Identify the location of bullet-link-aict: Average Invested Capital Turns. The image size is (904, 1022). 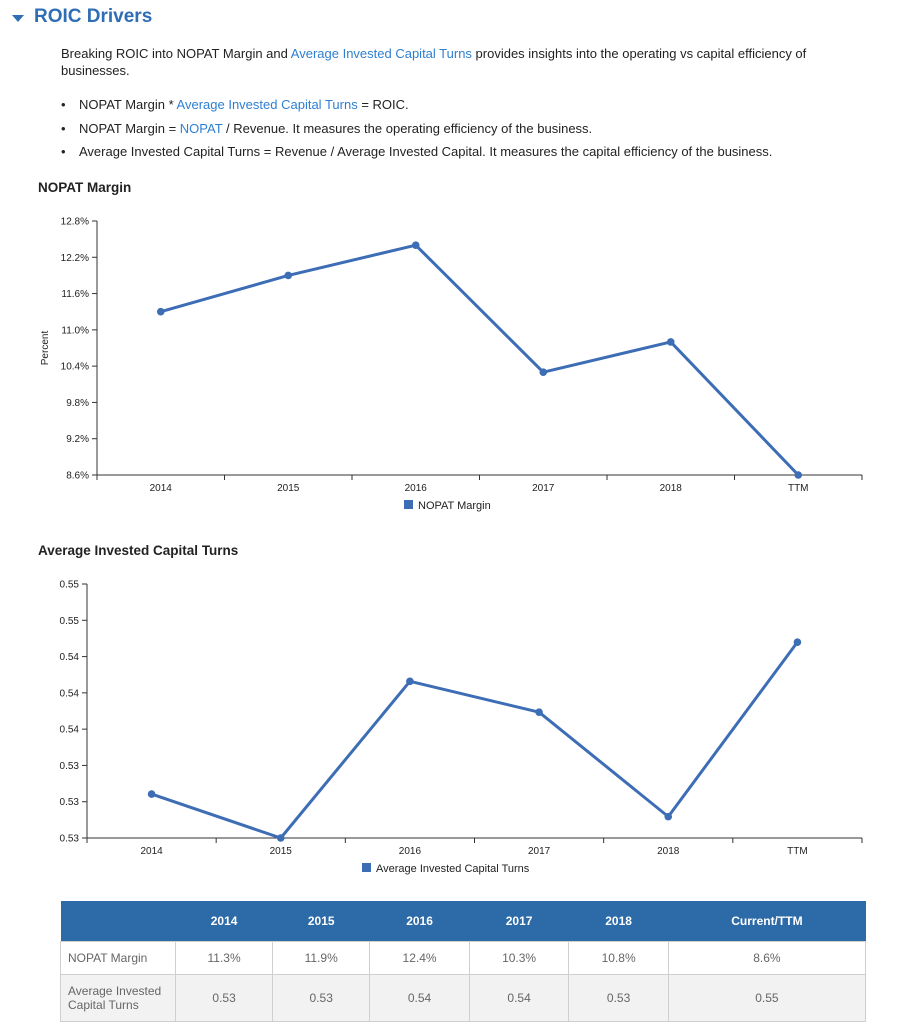
(267, 104).